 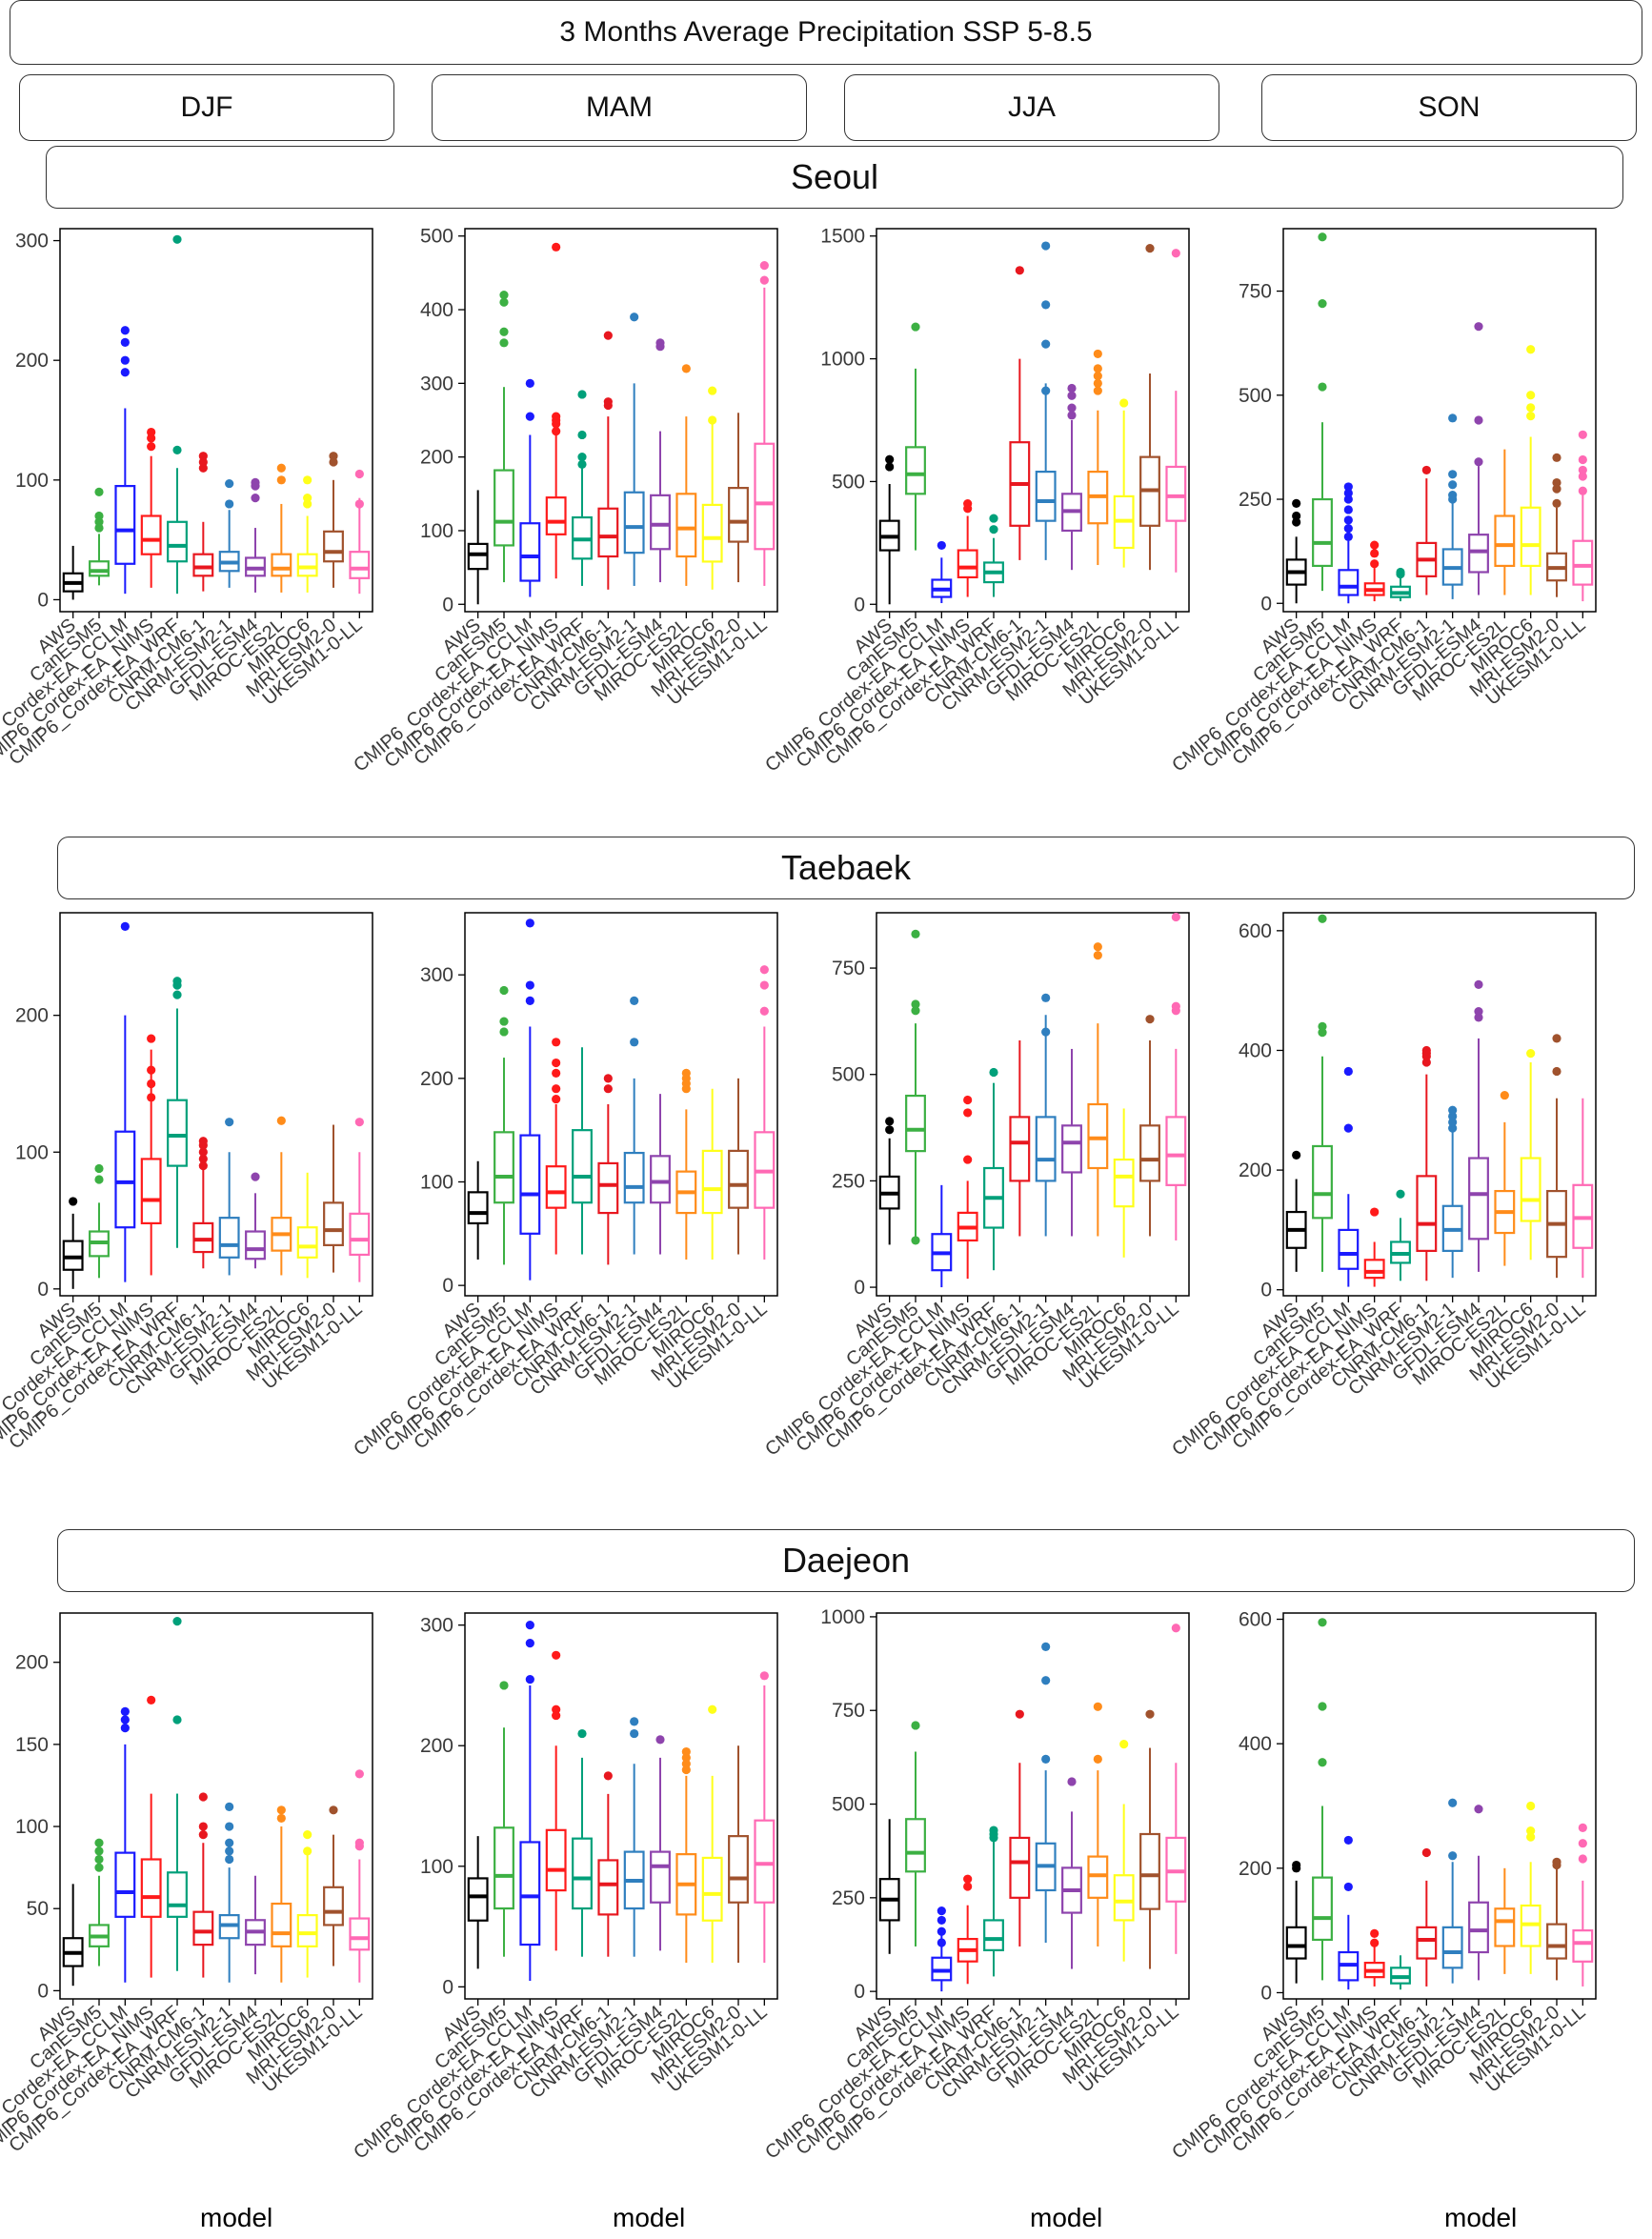 What do you see at coordinates (619, 107) in the screenshot?
I see `season-header-mam: MAM` at bounding box center [619, 107].